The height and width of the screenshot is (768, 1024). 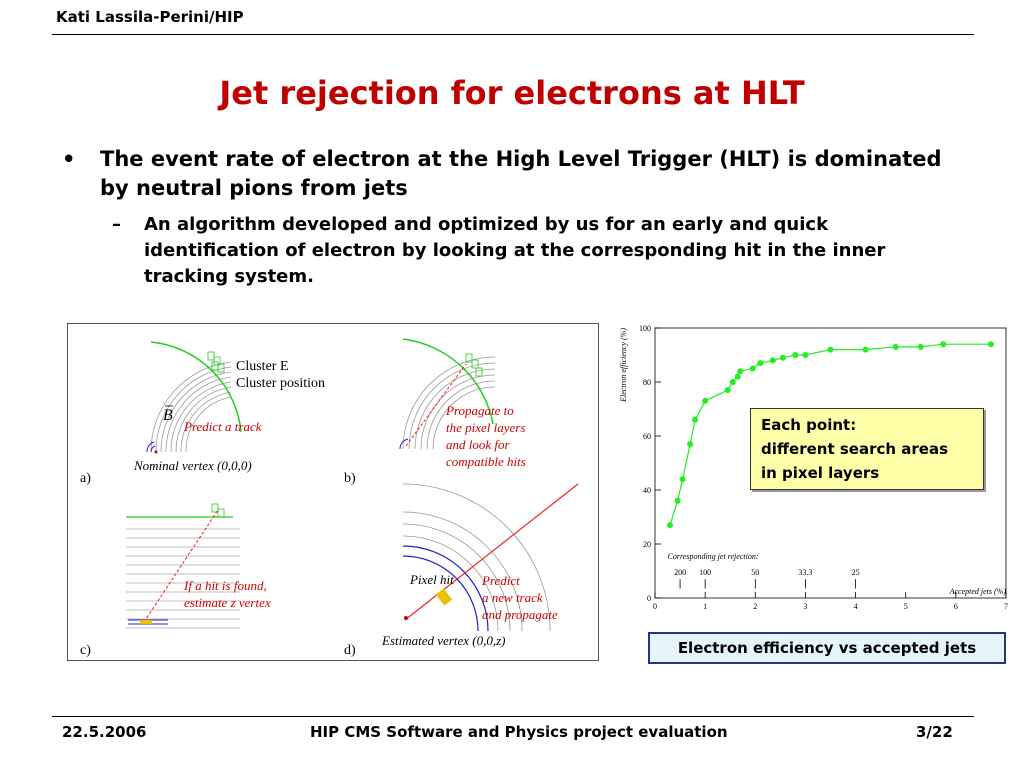 What do you see at coordinates (755, 606) in the screenshot?
I see `x-tick-label: 2` at bounding box center [755, 606].